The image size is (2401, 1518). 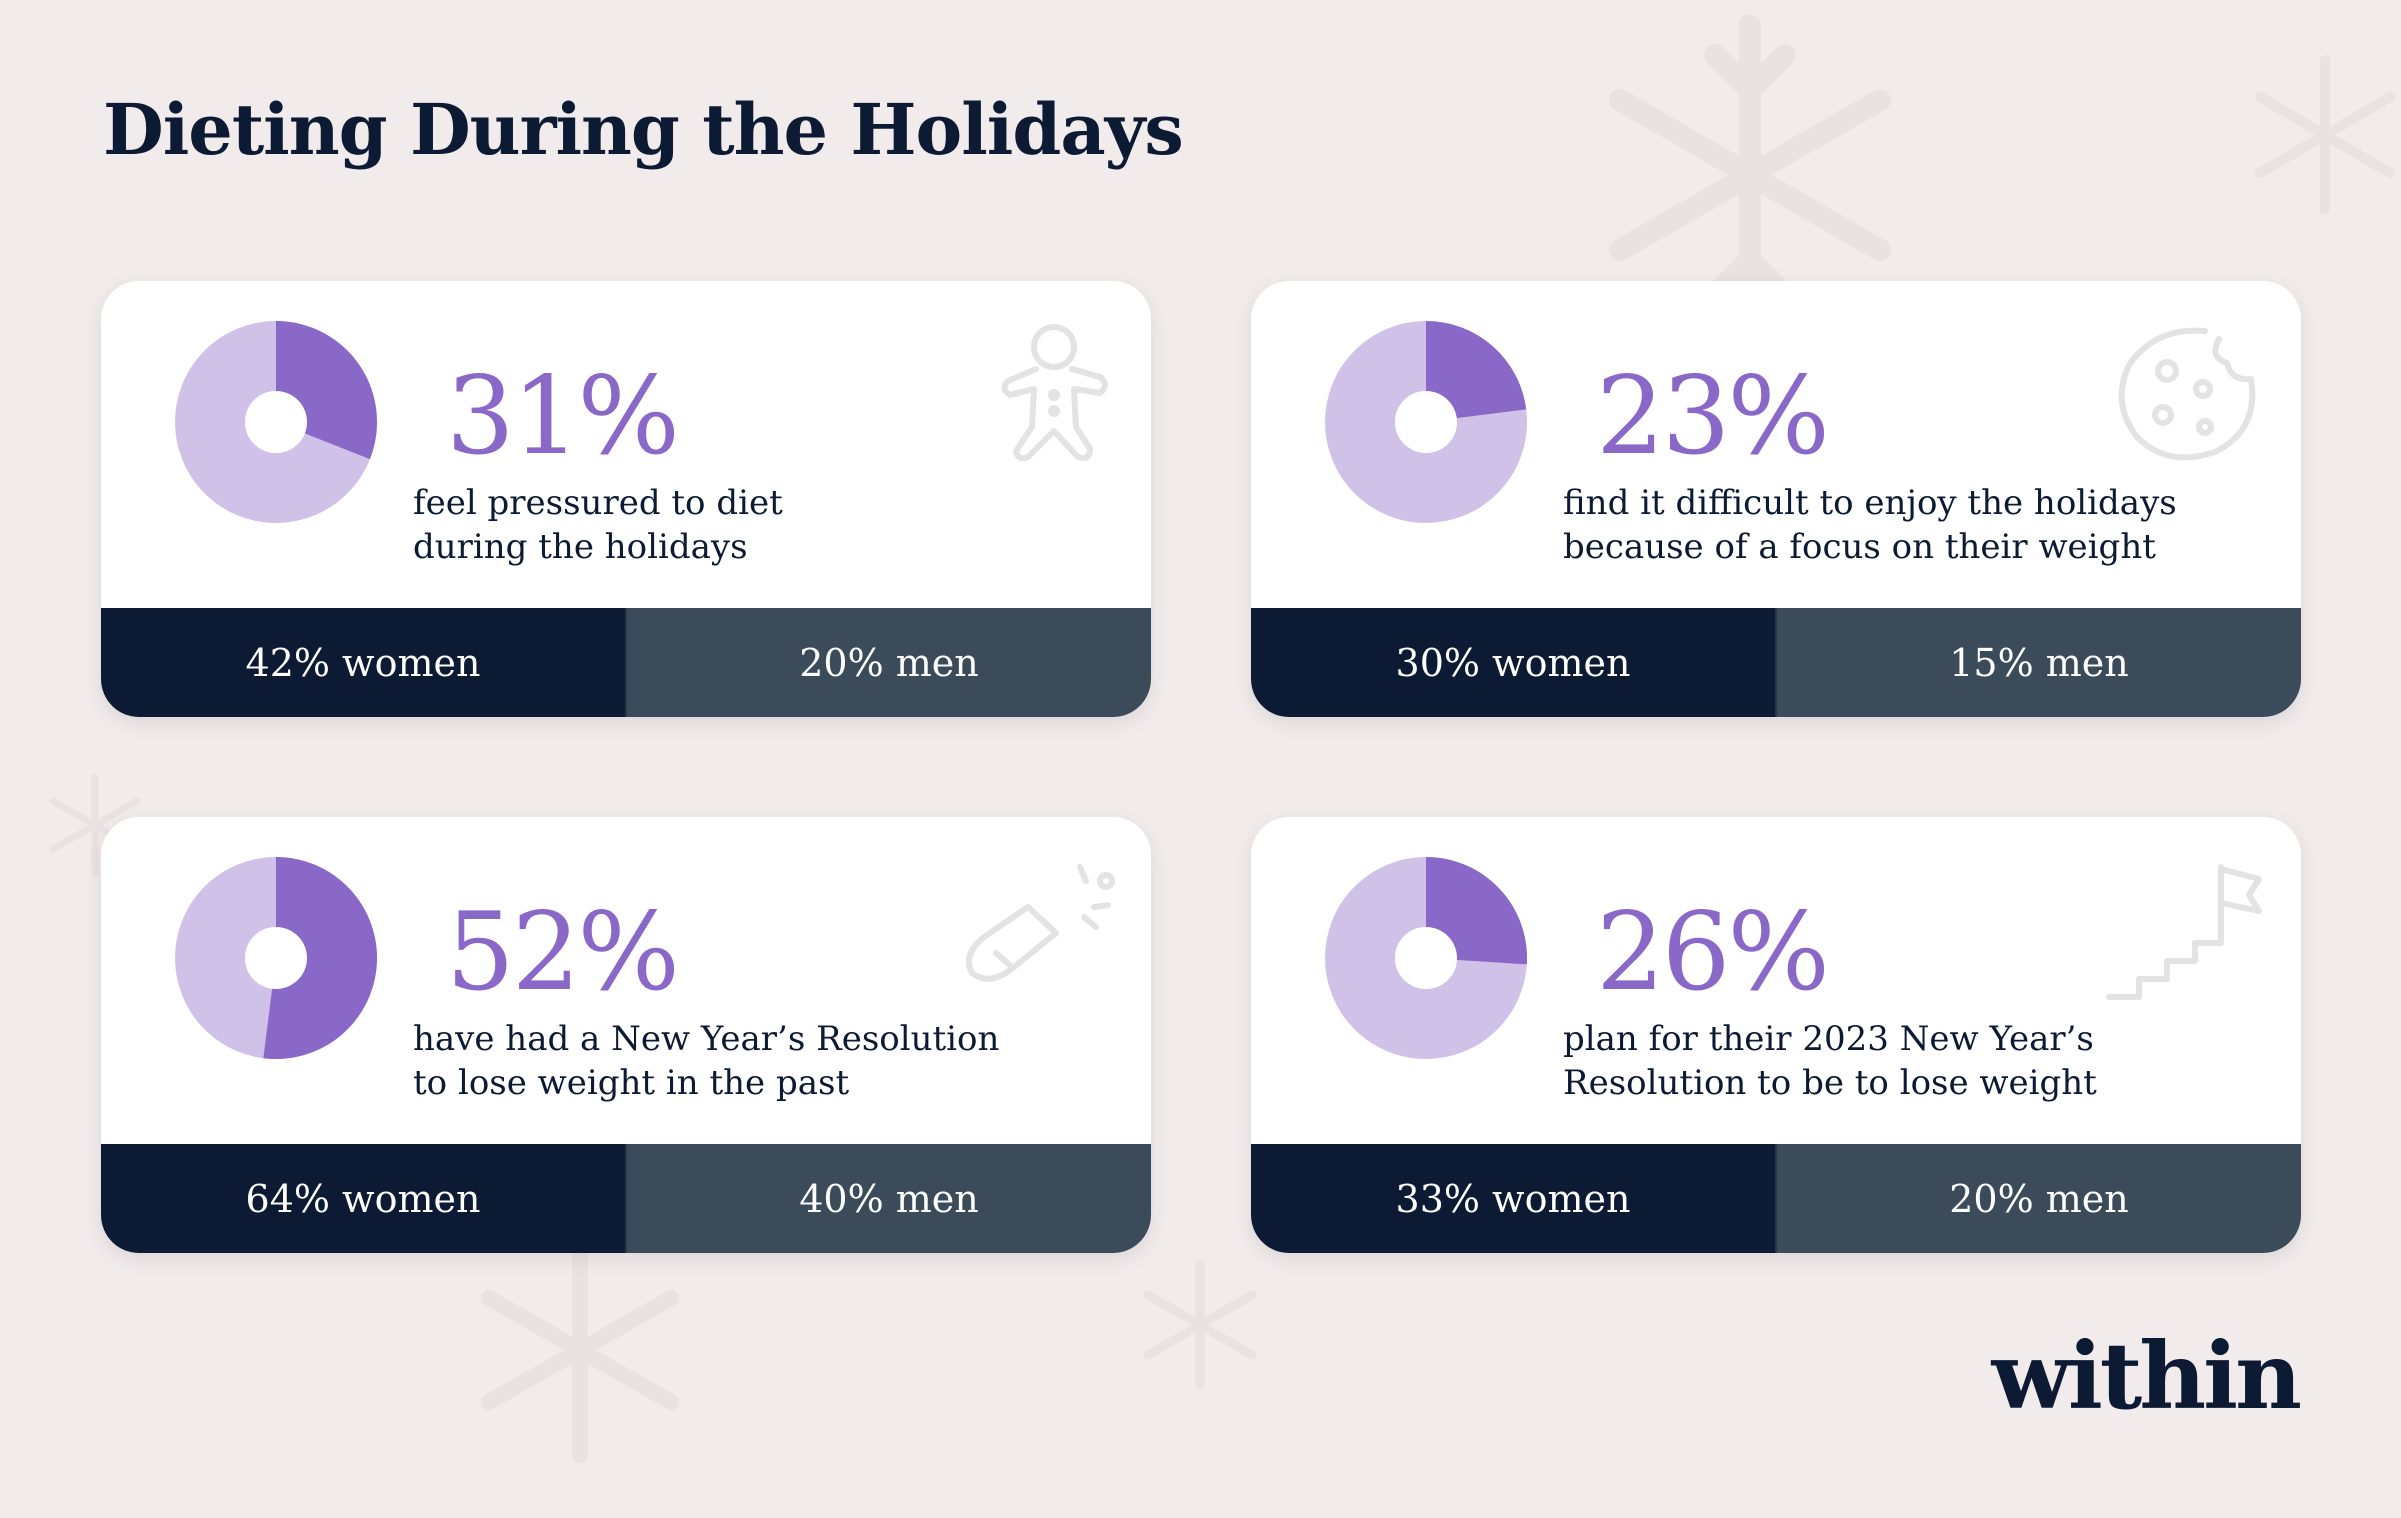 I want to click on champagne-bottle-icon, so click(x=1040, y=923).